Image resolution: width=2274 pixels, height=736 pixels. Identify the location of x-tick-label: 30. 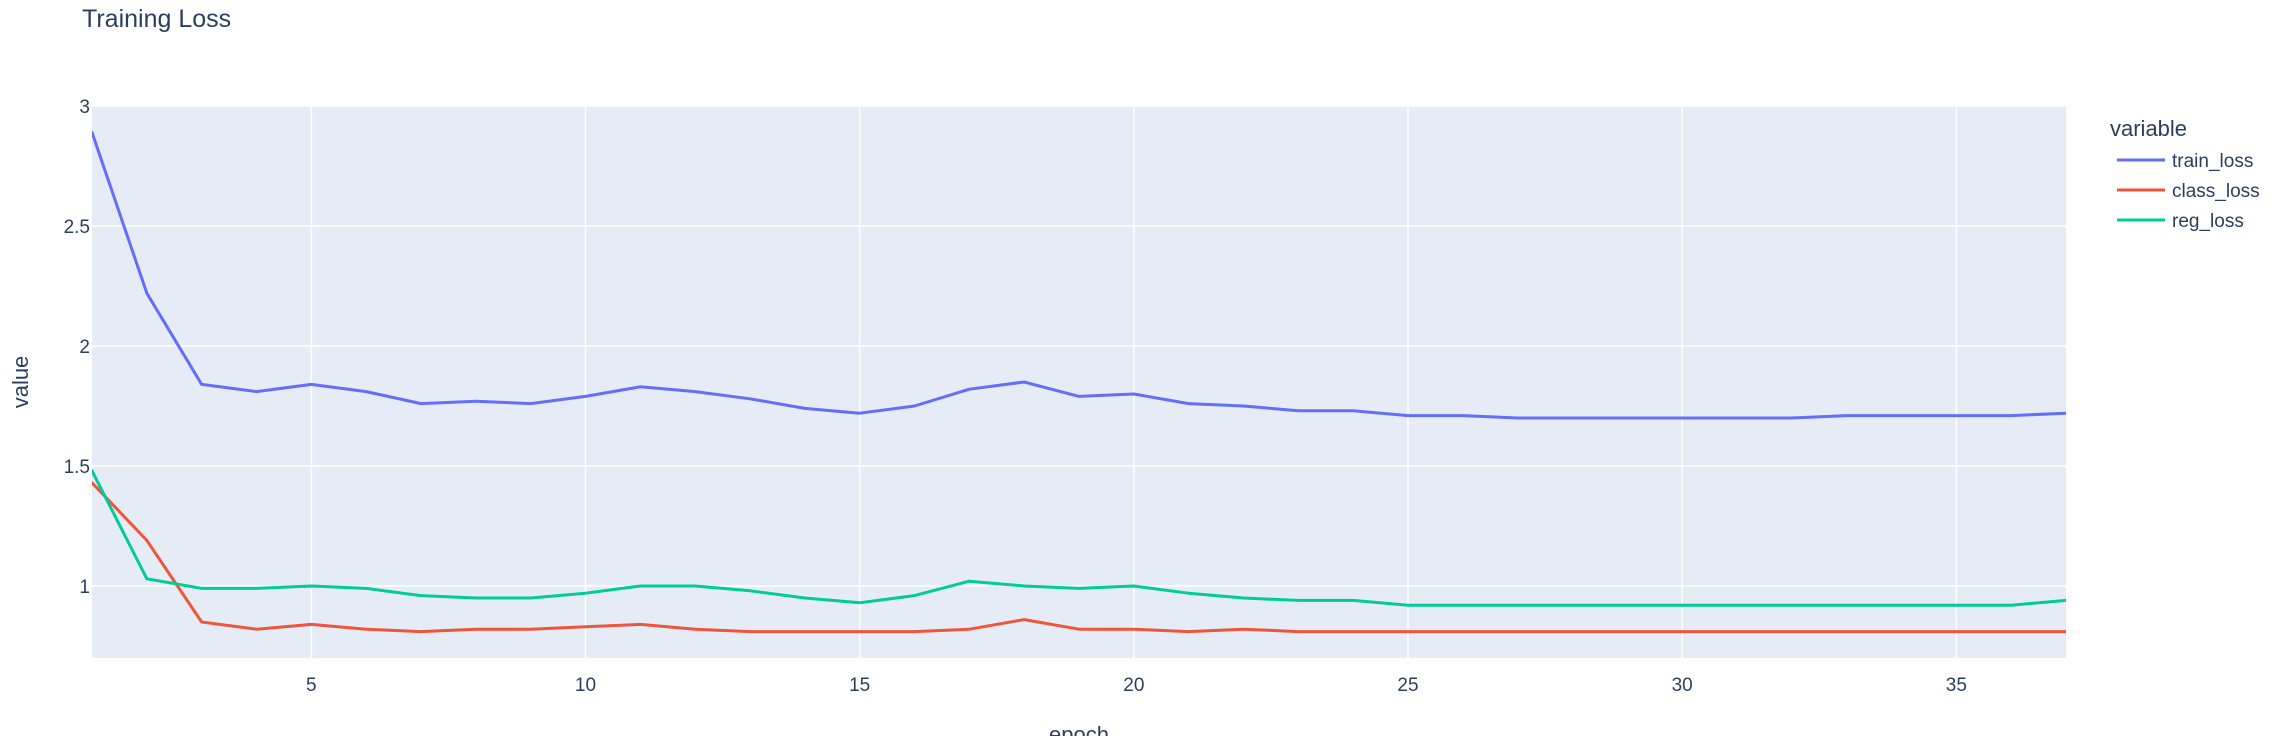
(1682, 685).